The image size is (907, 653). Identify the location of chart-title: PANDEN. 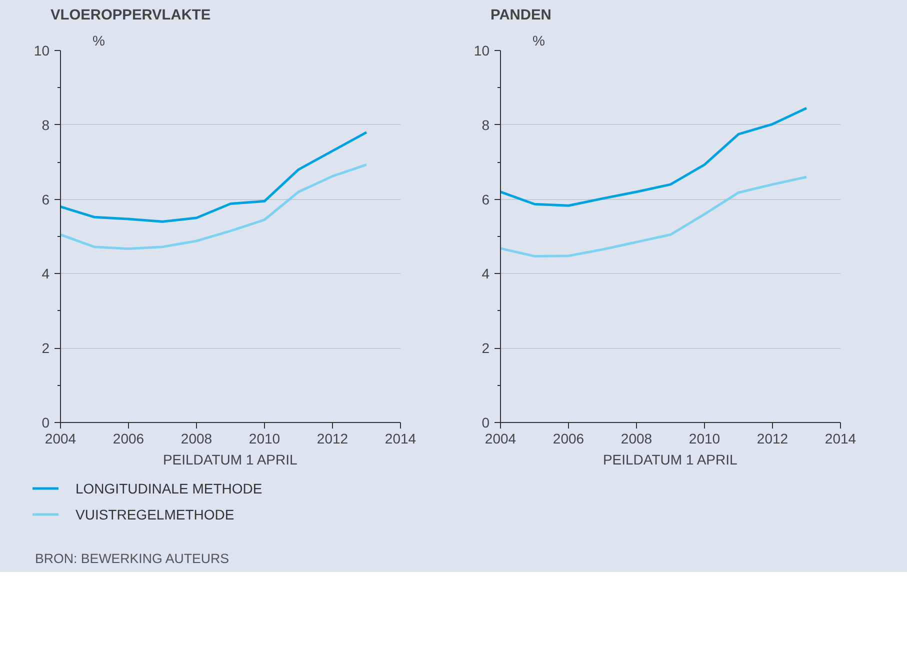
(521, 16).